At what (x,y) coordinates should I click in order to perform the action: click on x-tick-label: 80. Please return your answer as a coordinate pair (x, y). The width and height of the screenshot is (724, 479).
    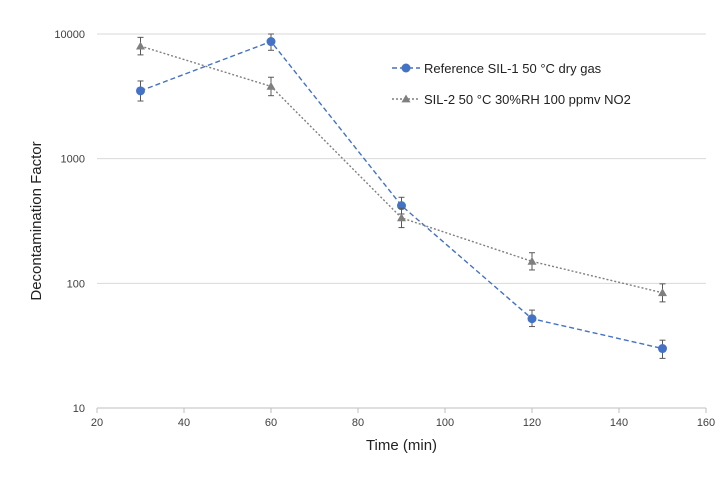
    Looking at the image, I should click on (358, 423).